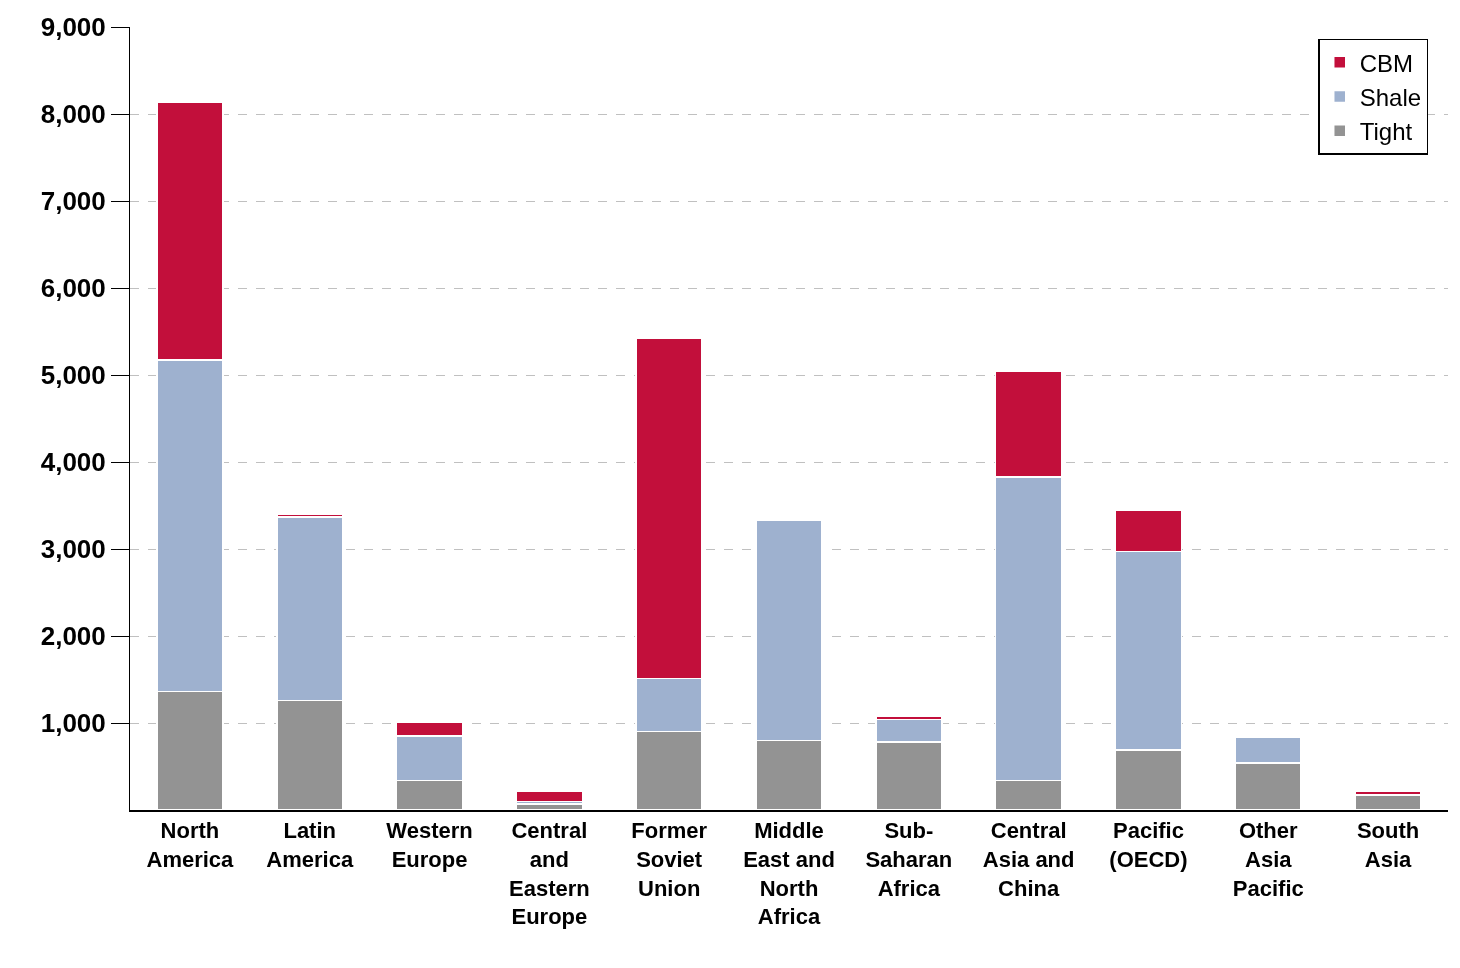 The image size is (1460, 968). I want to click on x-tick-label: Other Asia Pacific, so click(1268, 859).